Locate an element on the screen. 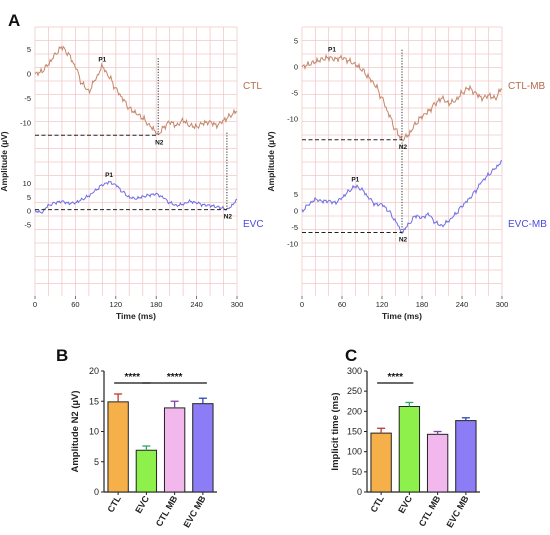 This screenshot has height=535, width=550. trace-ctl-mb is located at coordinates (402, 97).